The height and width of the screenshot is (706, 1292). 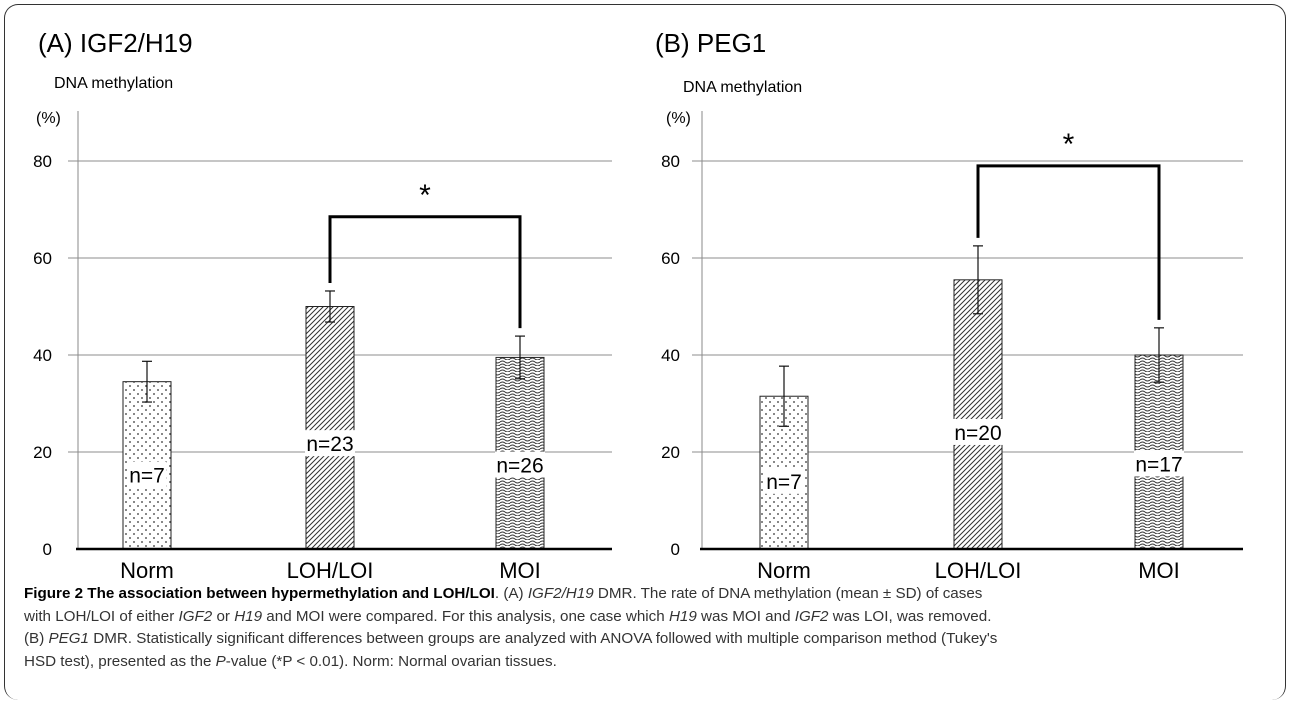 I want to click on data-label: n=17, so click(x=1158, y=465).